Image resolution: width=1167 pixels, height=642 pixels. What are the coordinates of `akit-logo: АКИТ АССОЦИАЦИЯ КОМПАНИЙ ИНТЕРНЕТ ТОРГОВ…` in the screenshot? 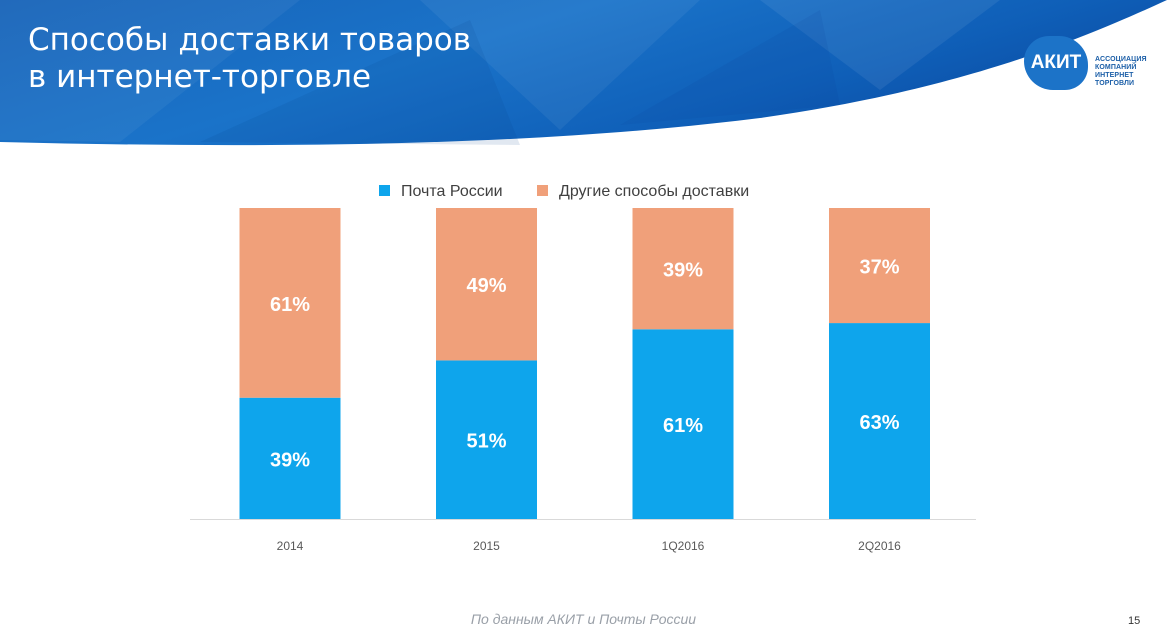 It's located at (1091, 63).